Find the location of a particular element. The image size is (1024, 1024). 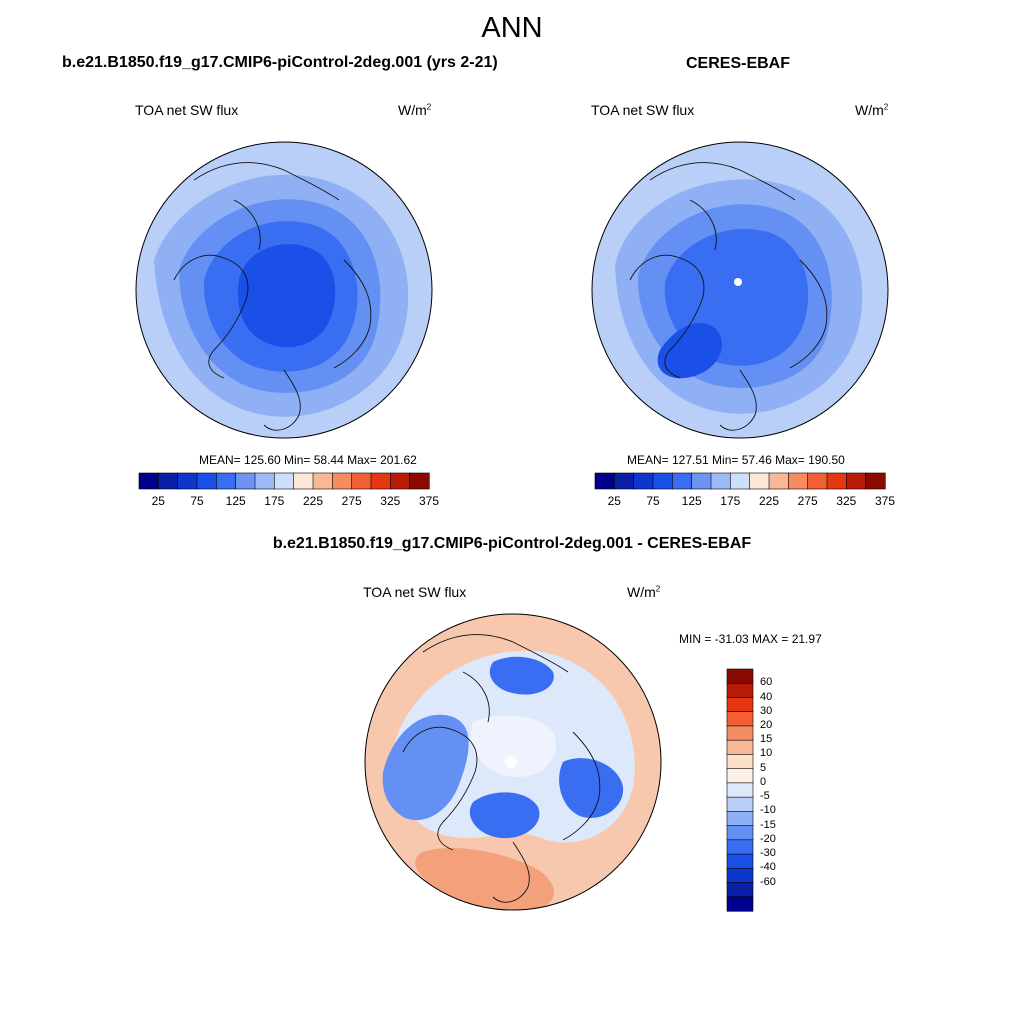

panel-3-colorbar-label: 60 is located at coordinates (766, 682).